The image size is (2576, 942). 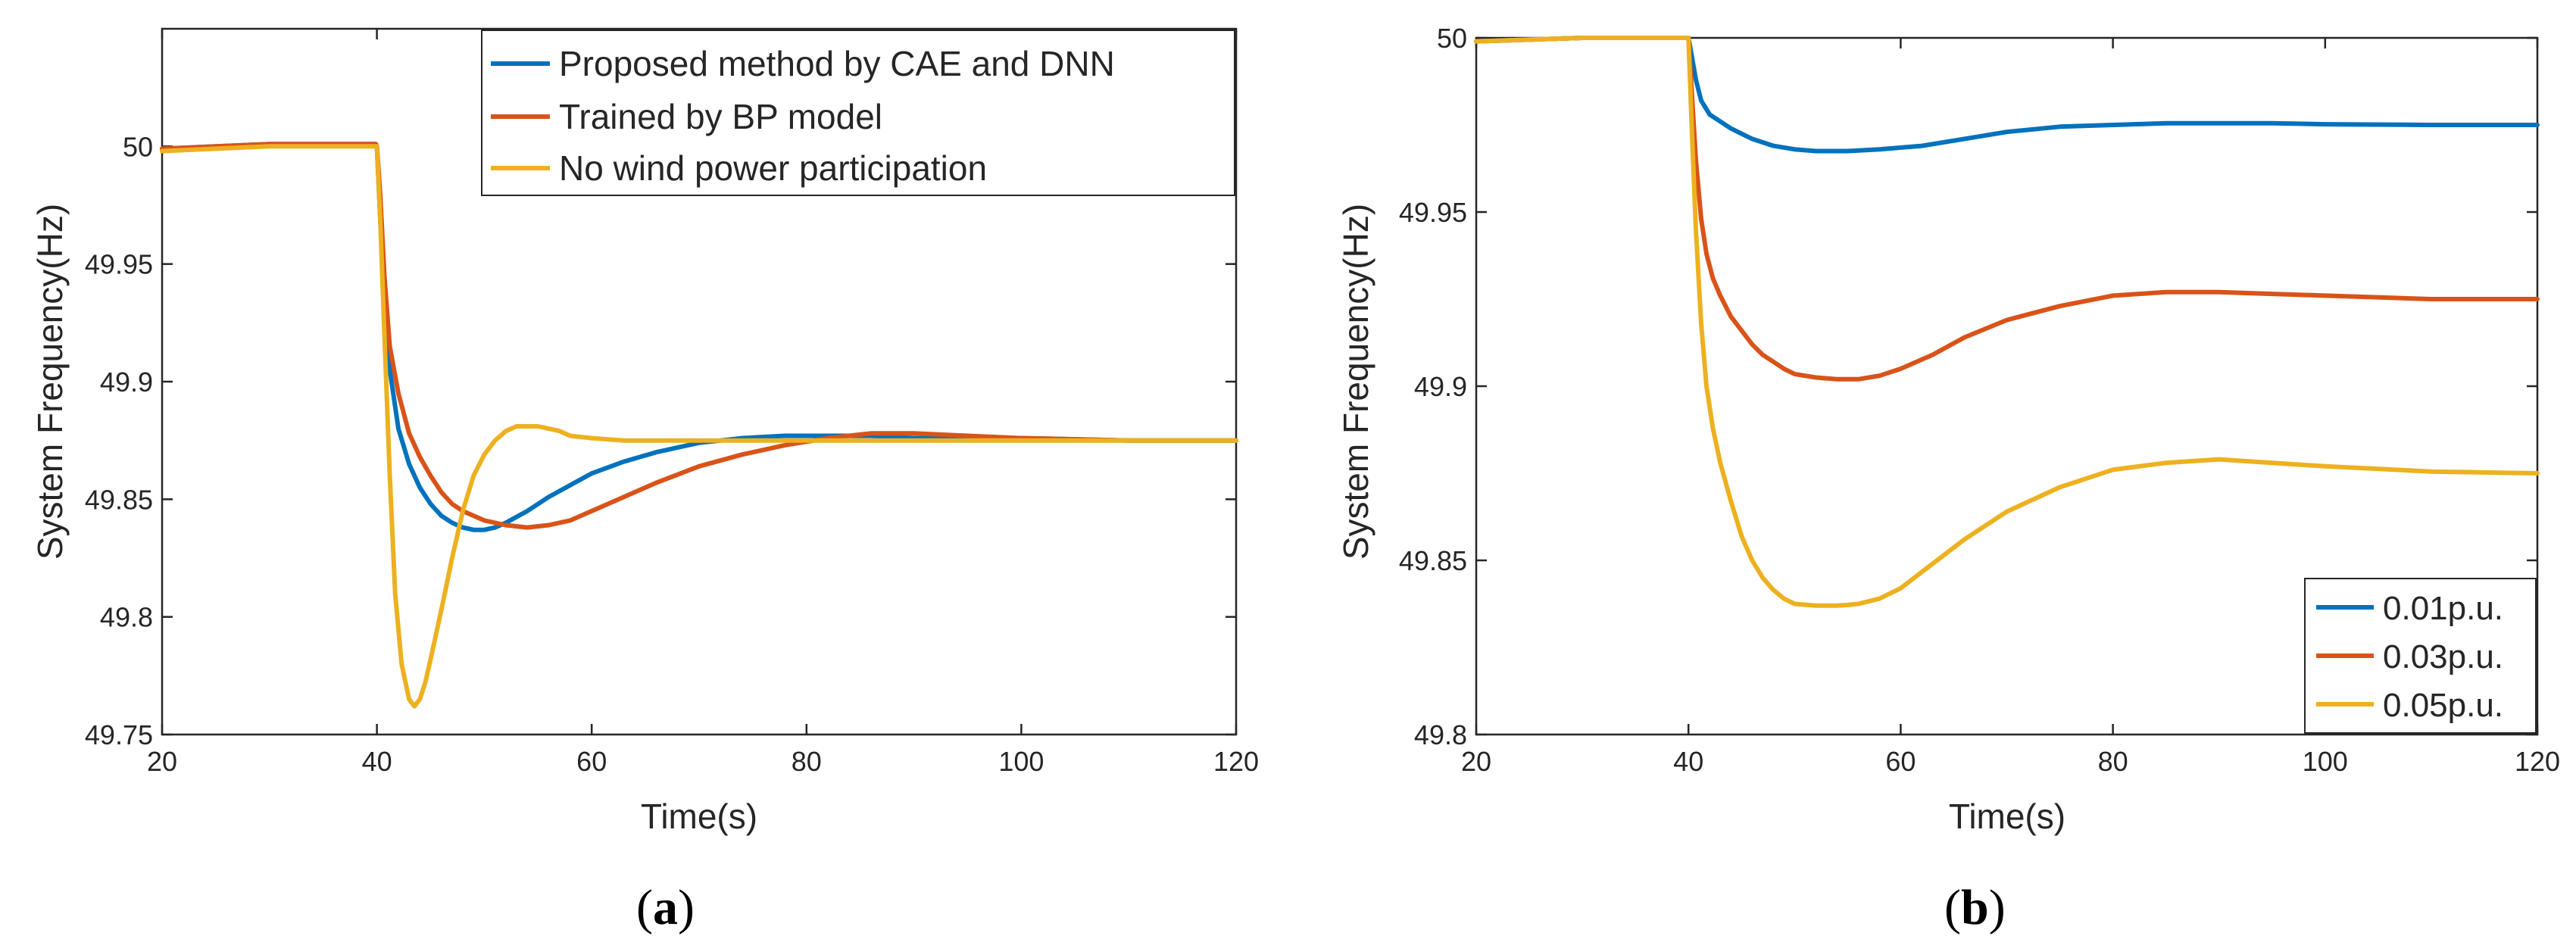 What do you see at coordinates (1236, 761) in the screenshot?
I see `x-tick-label-a-5: 120` at bounding box center [1236, 761].